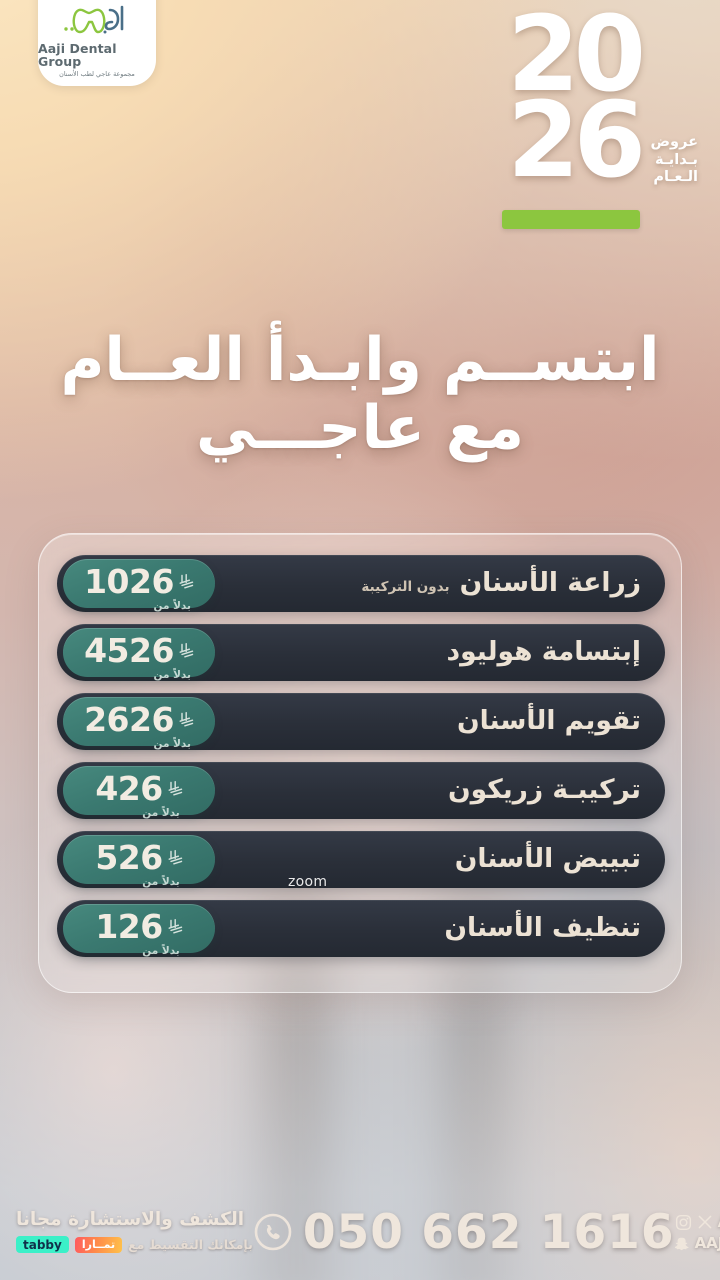  Describe the element at coordinates (129, 788) in the screenshot. I see `price-amount: 426` at that location.